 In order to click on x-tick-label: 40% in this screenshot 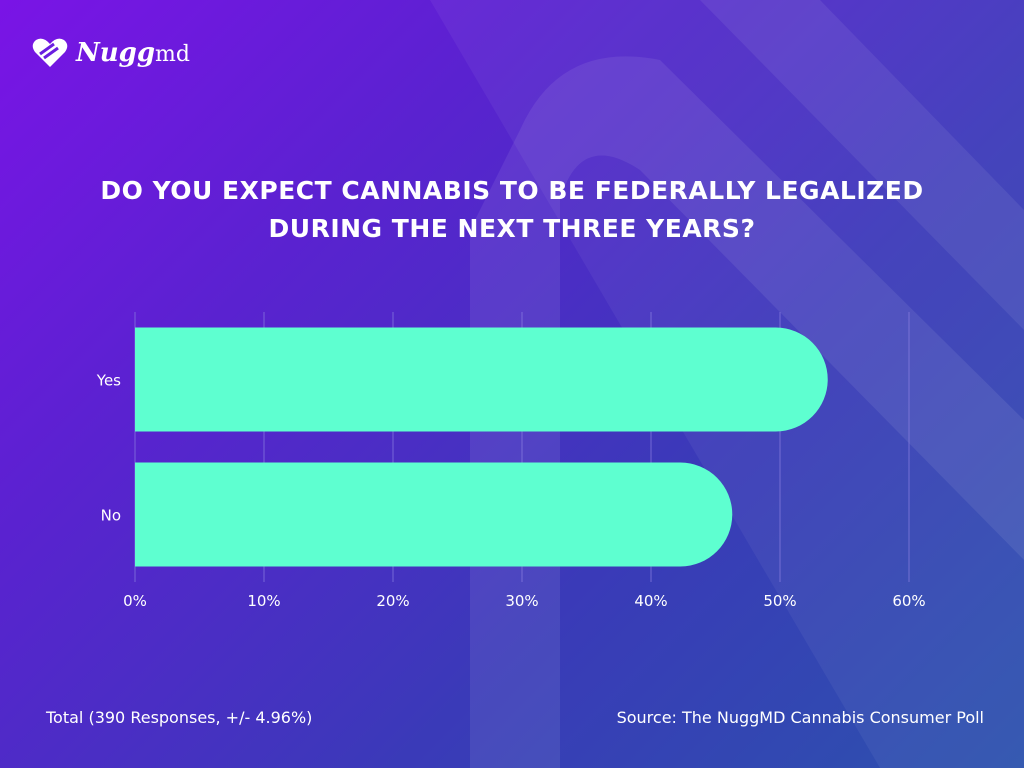, I will do `click(650, 601)`.